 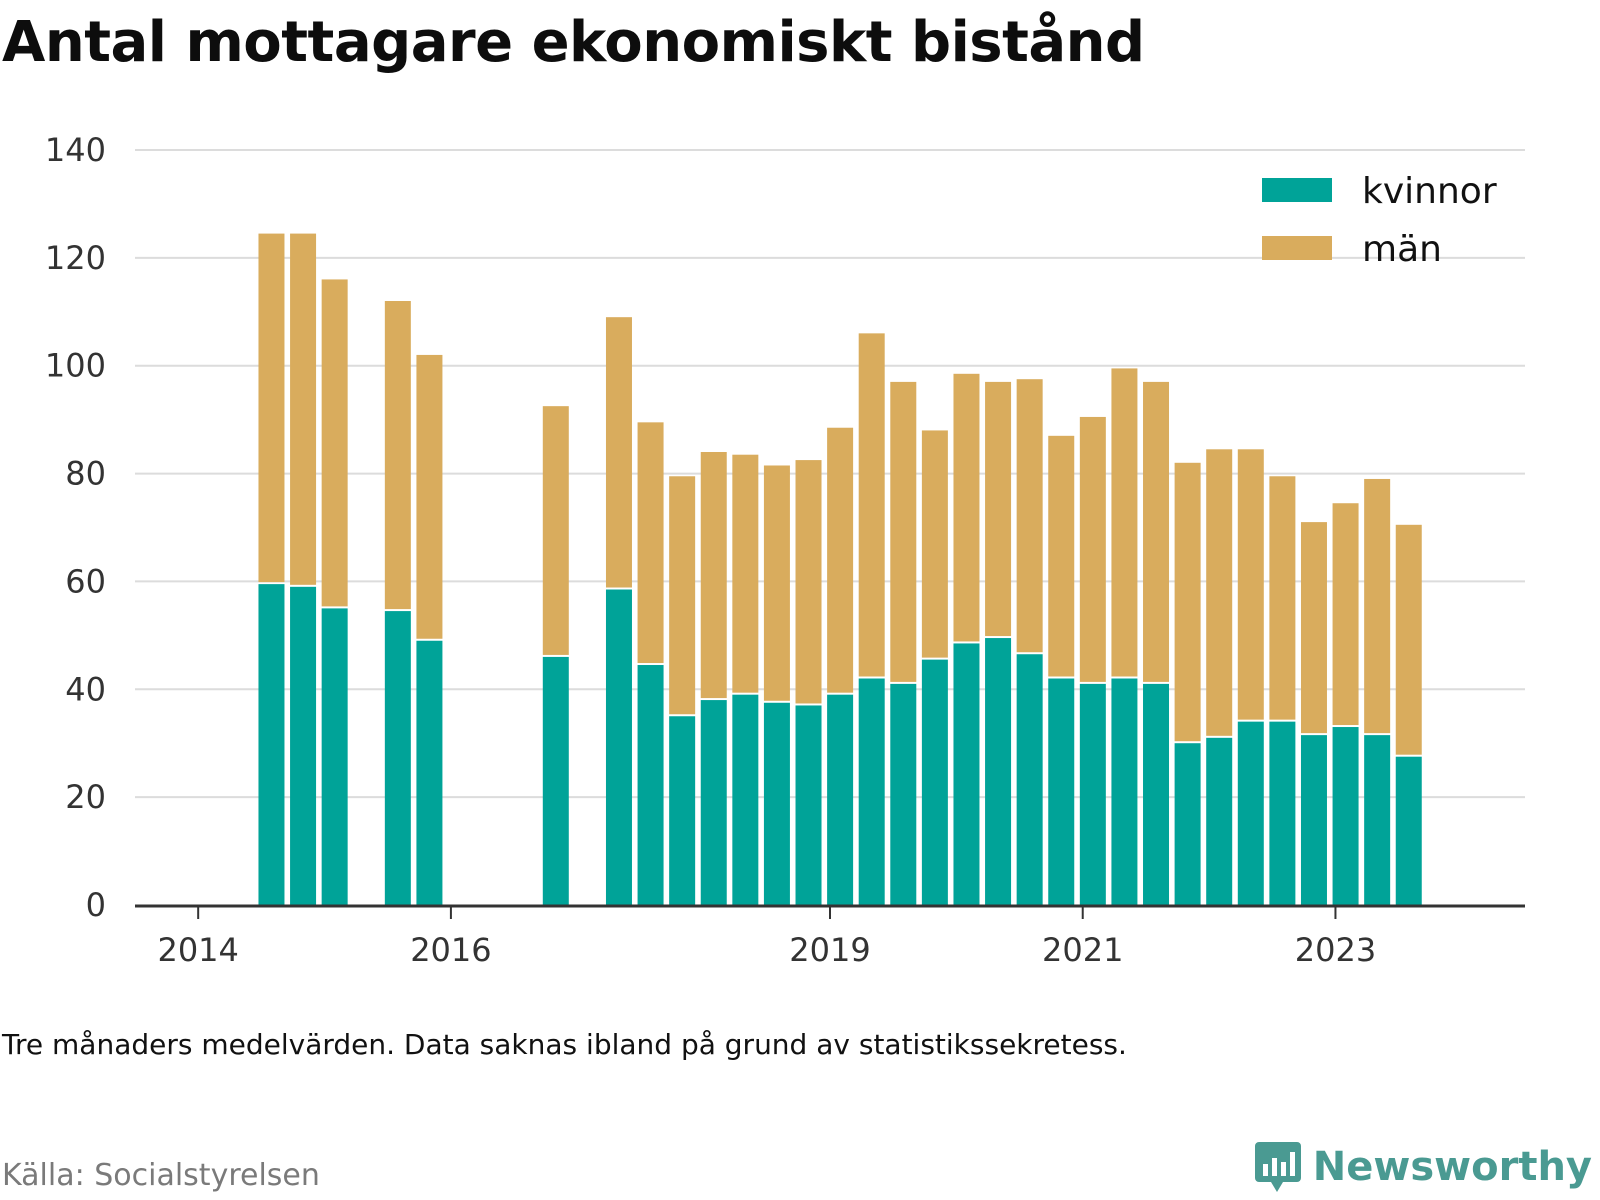 What do you see at coordinates (573, 42) in the screenshot?
I see `chart-title: Antal mottagare ekonomiskt bistånd` at bounding box center [573, 42].